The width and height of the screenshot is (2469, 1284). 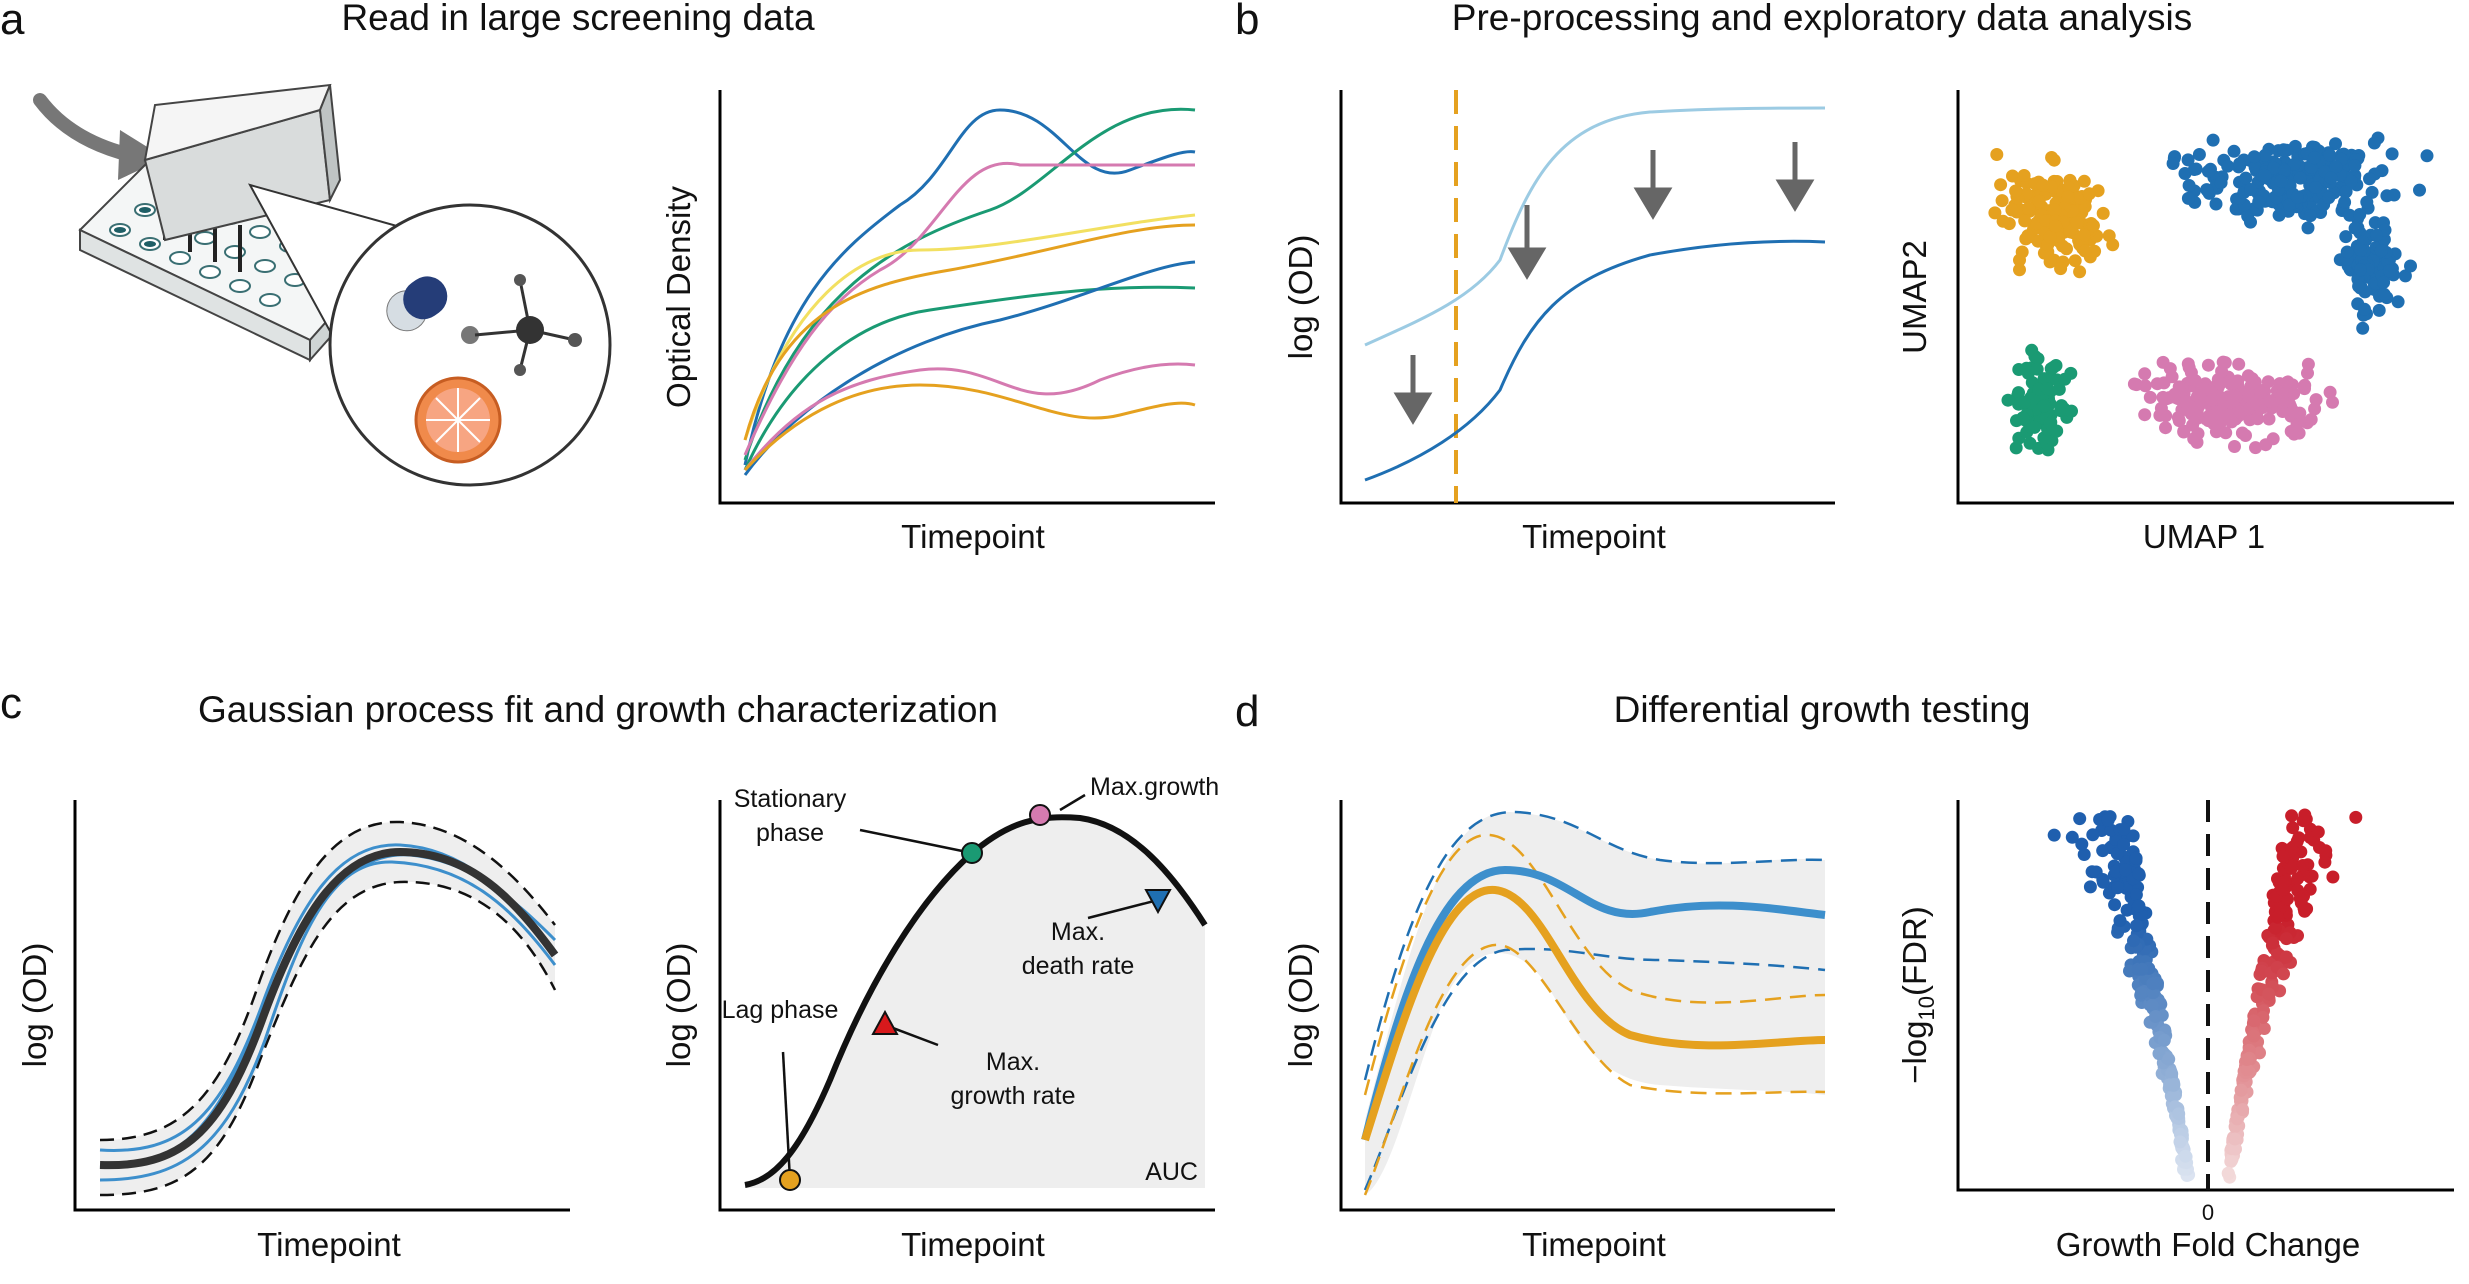 I want to click on down-arrows, so click(x=1604, y=283).